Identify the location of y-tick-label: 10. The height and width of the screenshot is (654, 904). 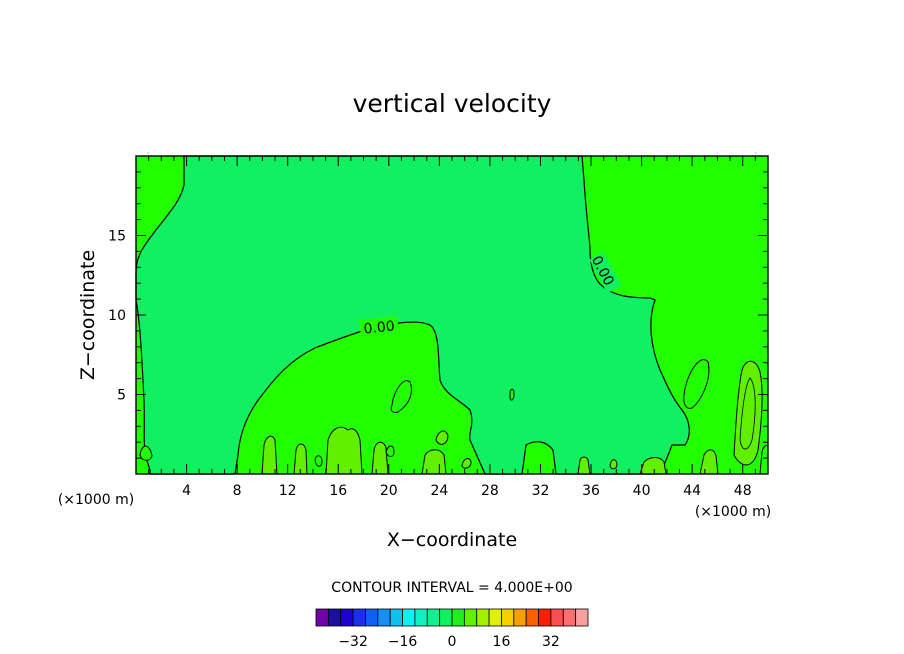
(117, 316).